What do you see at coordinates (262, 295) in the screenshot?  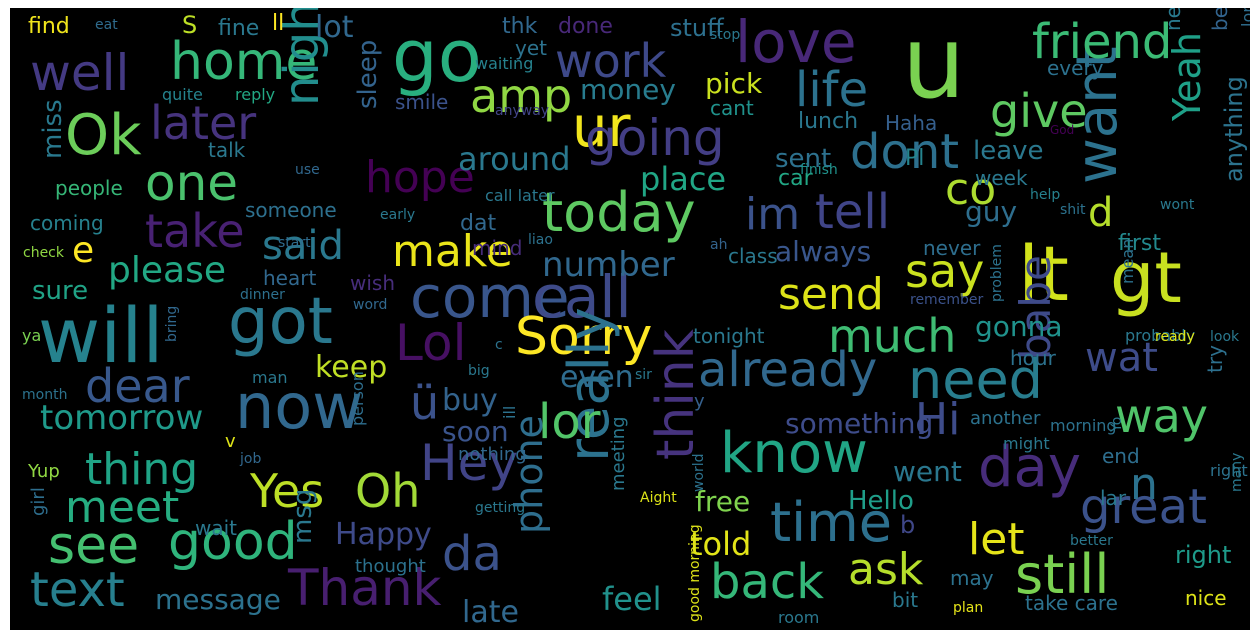 I see `word-dinner: dinner` at bounding box center [262, 295].